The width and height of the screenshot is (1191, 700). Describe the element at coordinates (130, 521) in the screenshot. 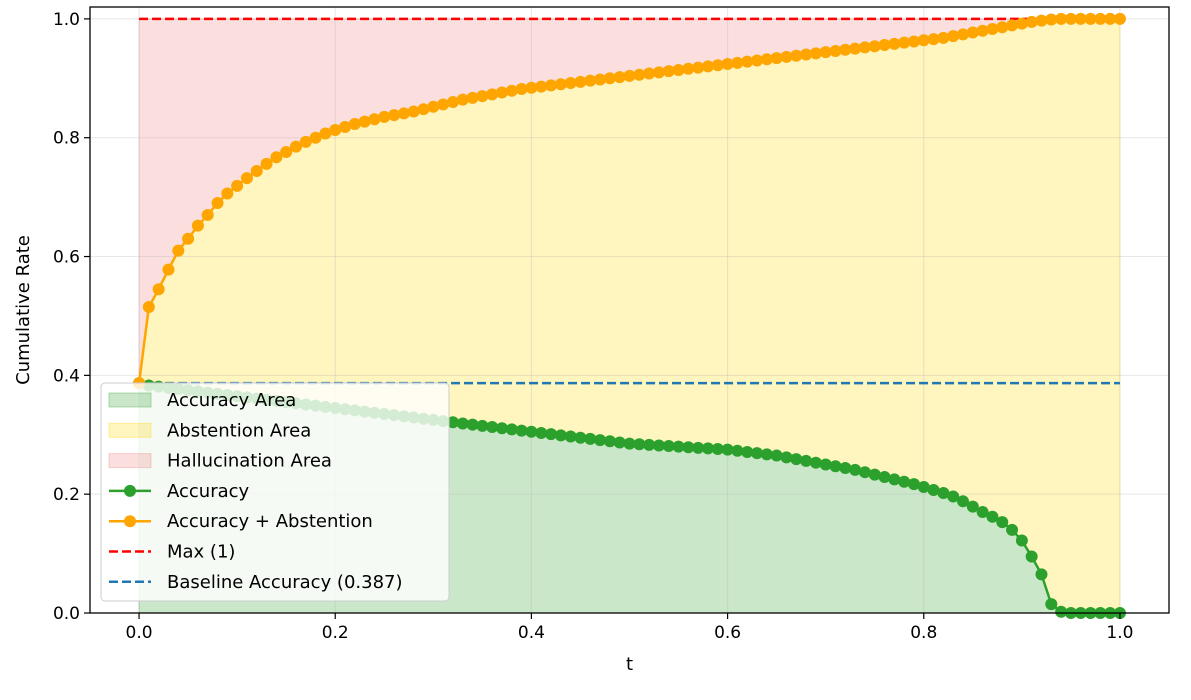

I see `legend-marker` at that location.